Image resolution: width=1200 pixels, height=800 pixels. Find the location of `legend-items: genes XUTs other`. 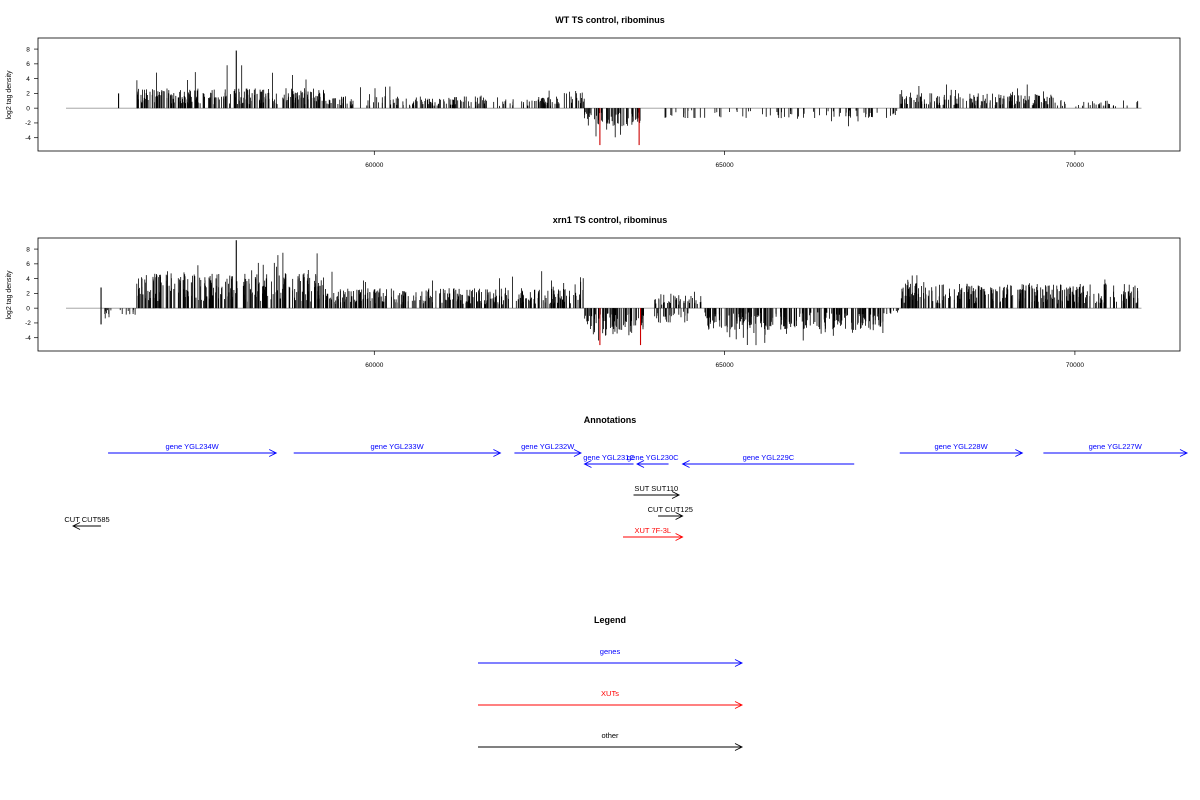

legend-items: genes XUTs other is located at coordinates (611, 699).